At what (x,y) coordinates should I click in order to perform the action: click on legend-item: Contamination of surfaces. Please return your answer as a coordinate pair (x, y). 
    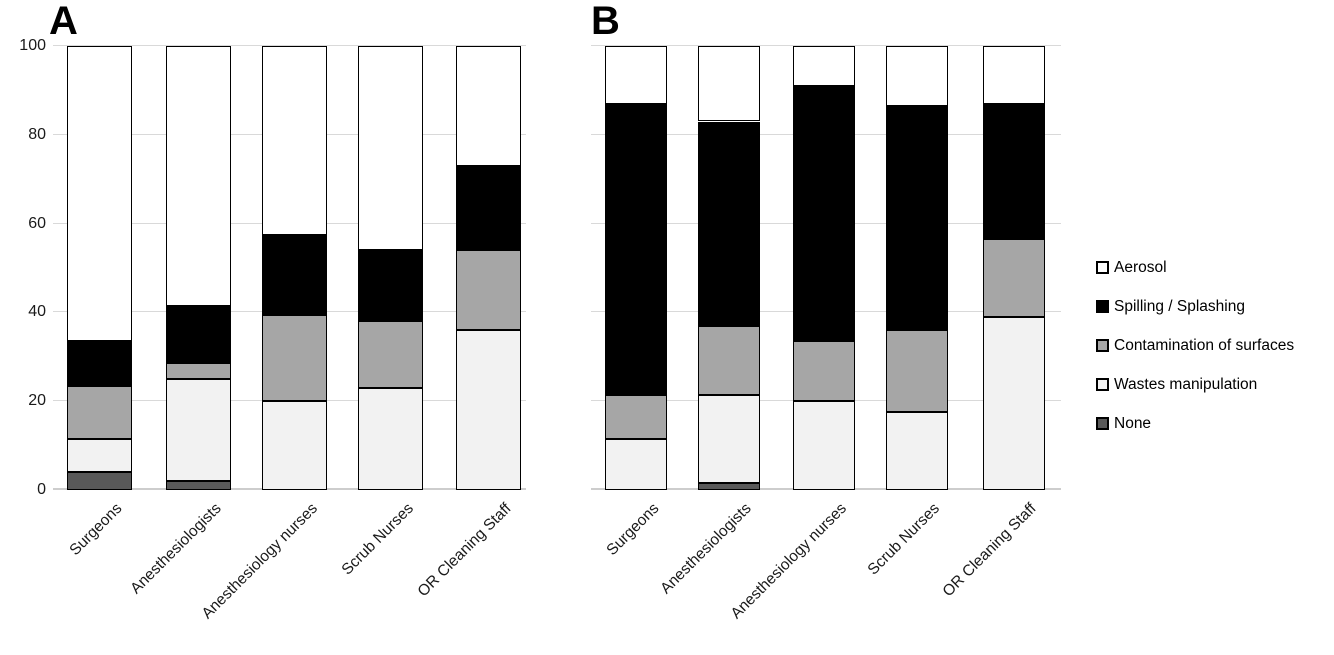
    Looking at the image, I should click on (1195, 345).